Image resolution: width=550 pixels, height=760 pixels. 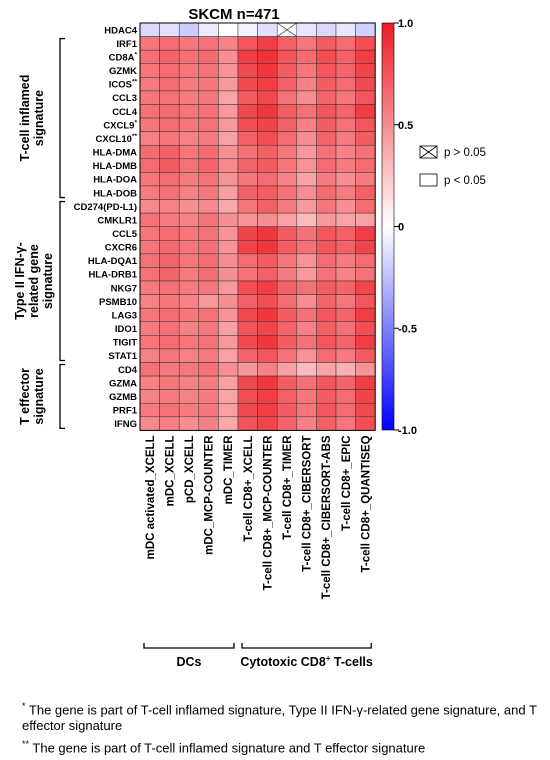 I want to click on legend-label: p < 0.05, so click(x=465, y=181).